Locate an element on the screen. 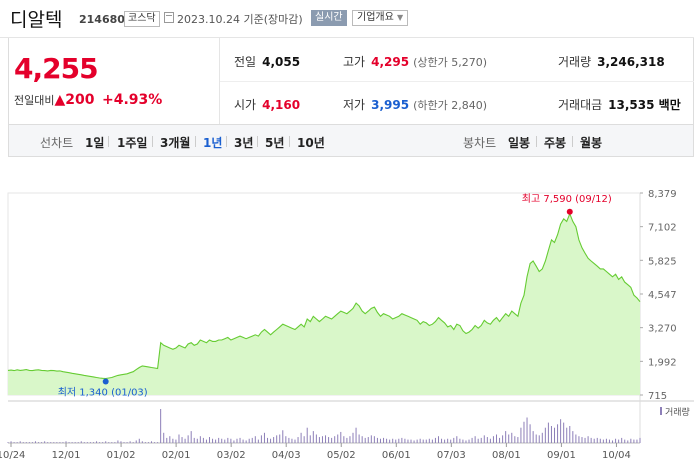  chevron-down-icon: ▼ is located at coordinates (400, 17).